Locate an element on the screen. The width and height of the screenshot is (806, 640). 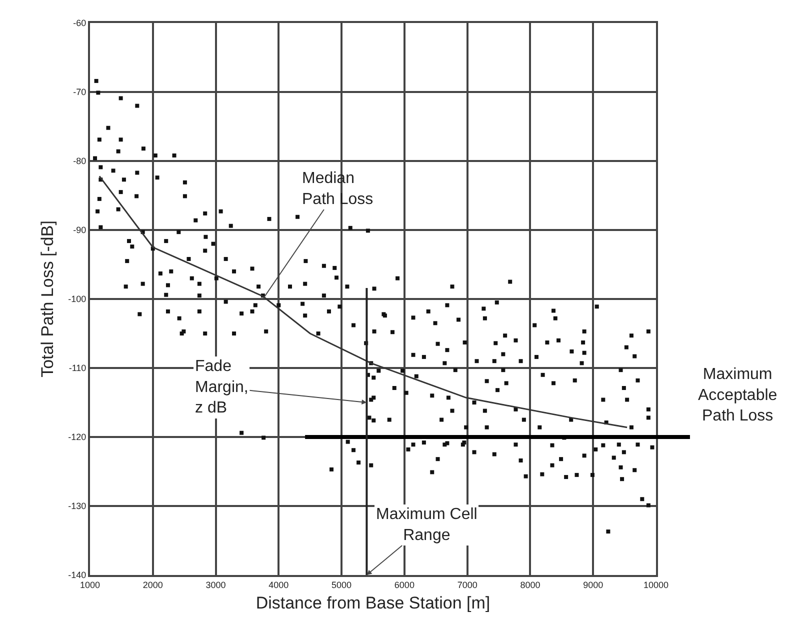
annotation: Fade Margin, z dB is located at coordinates (221, 387).